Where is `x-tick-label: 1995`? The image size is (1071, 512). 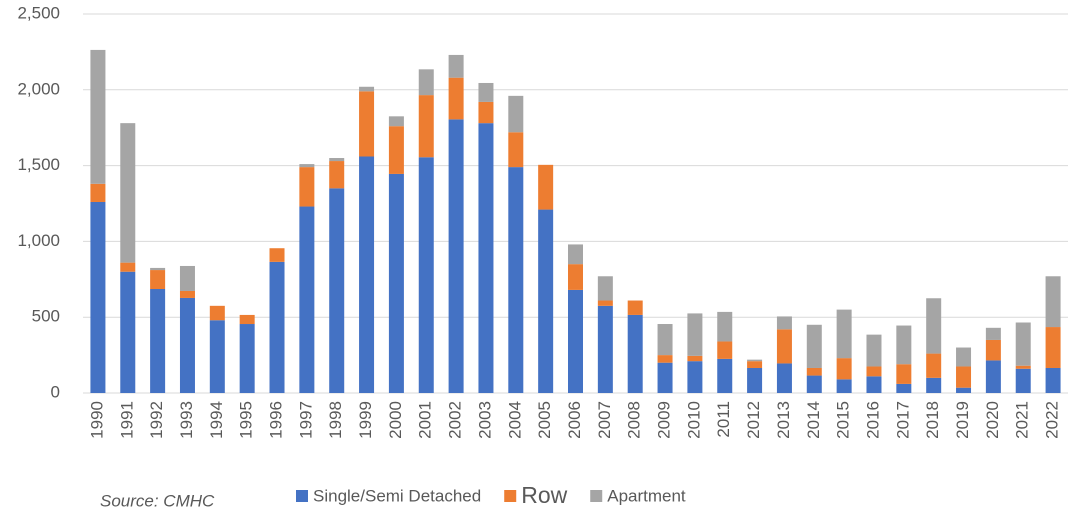 x-tick-label: 1995 is located at coordinates (246, 420).